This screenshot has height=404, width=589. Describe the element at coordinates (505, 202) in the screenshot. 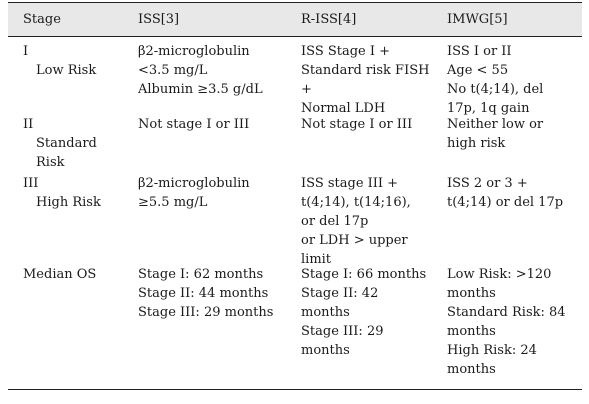

I see `cell-line: t(4;14) or del 17p` at that location.